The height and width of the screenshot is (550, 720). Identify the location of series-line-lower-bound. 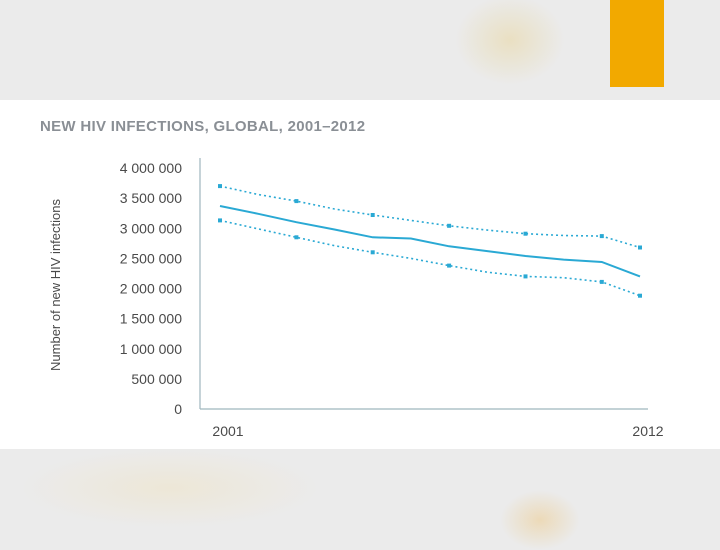
(430, 258).